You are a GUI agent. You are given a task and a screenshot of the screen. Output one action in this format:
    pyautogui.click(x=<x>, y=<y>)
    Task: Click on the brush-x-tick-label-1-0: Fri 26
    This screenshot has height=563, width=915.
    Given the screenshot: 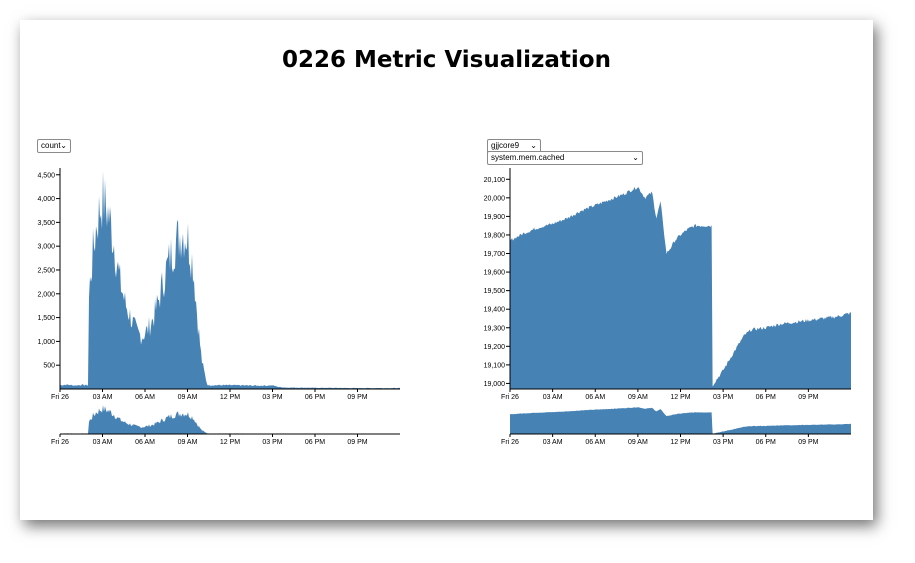 What is the action you would take?
    pyautogui.click(x=510, y=442)
    